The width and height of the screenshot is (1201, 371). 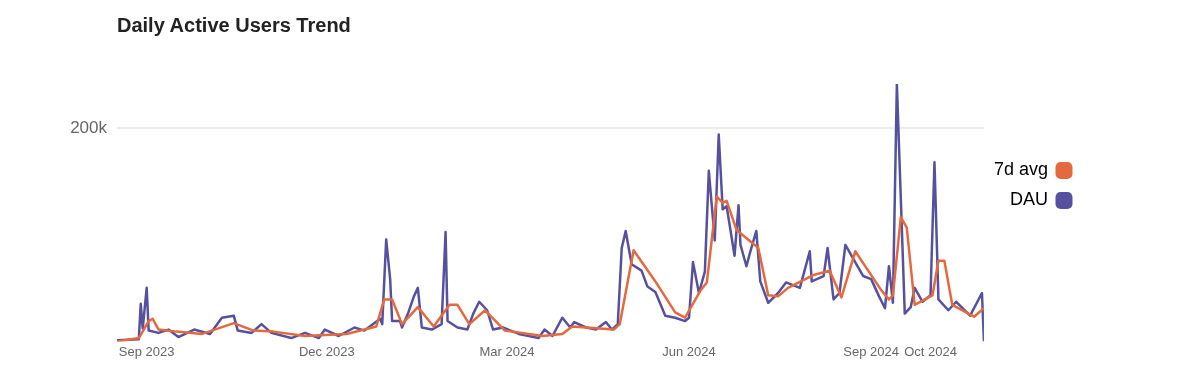 I want to click on x-tick-label: Mar 2024, so click(x=507, y=351).